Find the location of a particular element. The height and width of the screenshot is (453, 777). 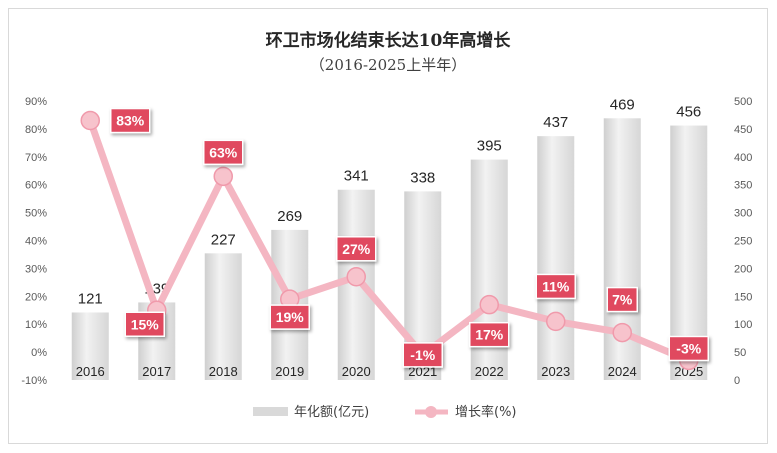

growth-rate-label-text: -3% is located at coordinates (688, 348).